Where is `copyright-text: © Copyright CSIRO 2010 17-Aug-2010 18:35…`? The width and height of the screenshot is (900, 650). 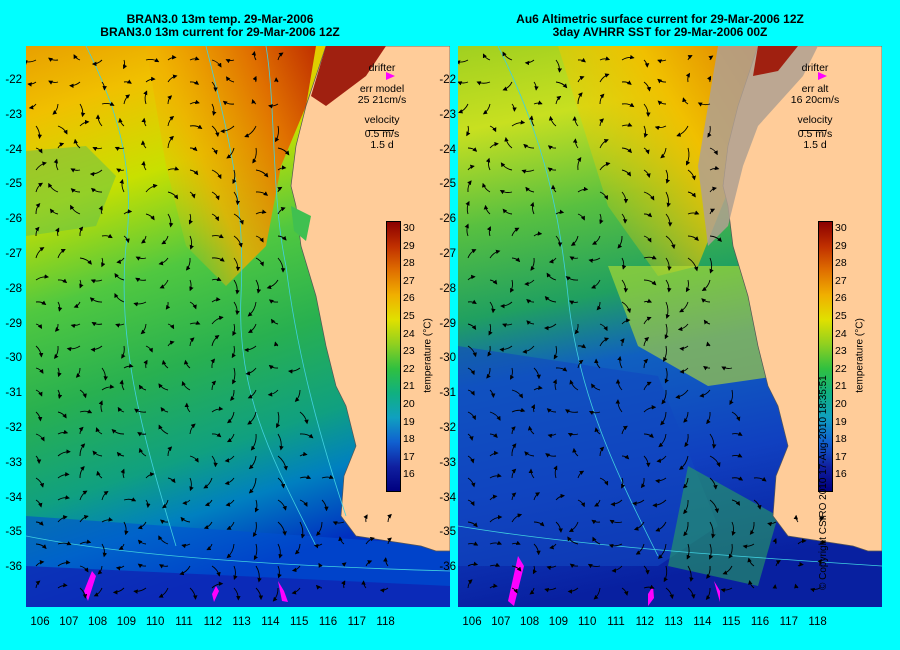 copyright-text: © Copyright CSIRO 2010 17-Aug-2010 18:35… is located at coordinates (823, 482).